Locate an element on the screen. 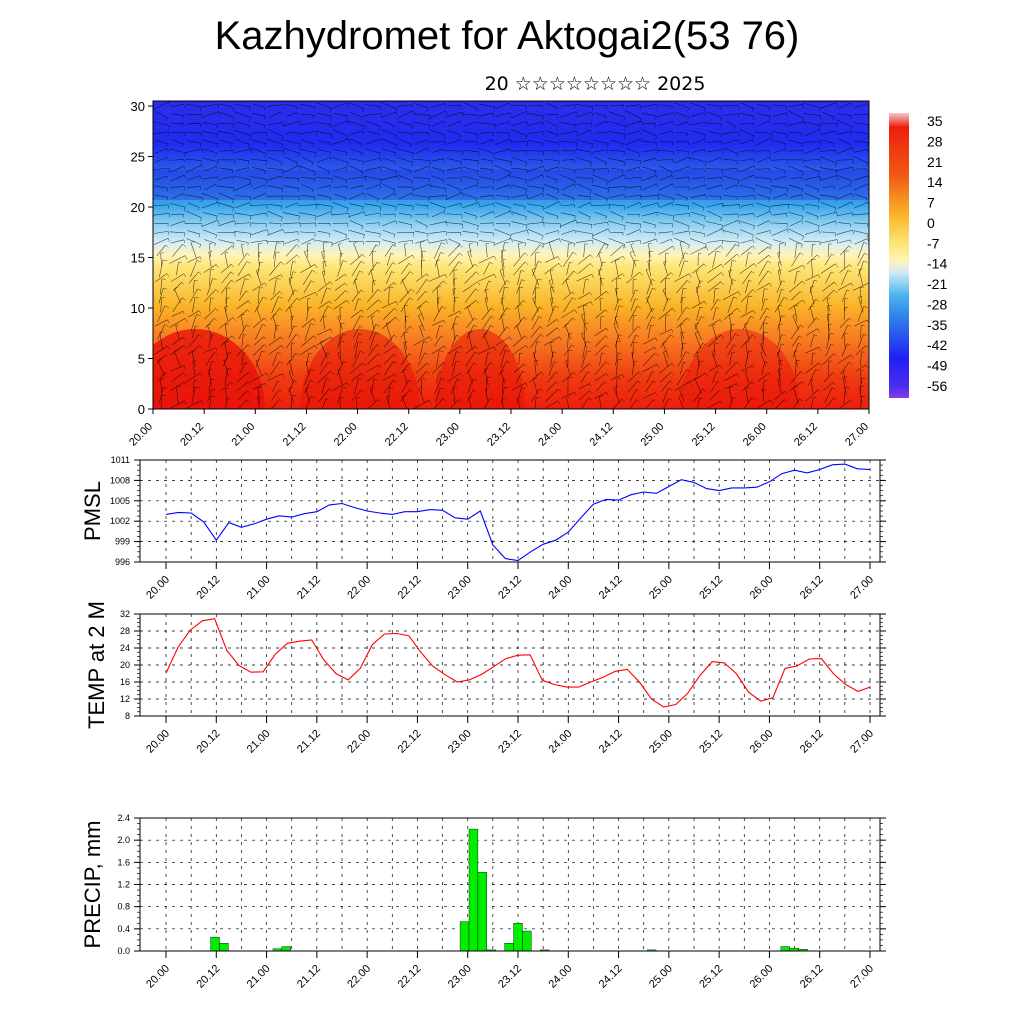  x-tick-label: 20.00 is located at coordinates (158, 742).